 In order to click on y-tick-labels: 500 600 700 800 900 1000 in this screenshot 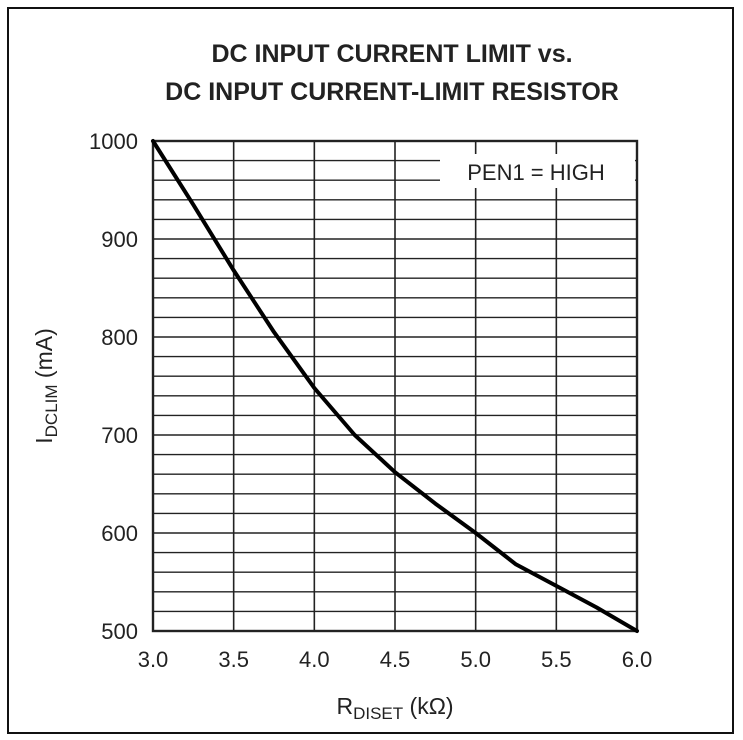, I will do `click(113, 386)`.